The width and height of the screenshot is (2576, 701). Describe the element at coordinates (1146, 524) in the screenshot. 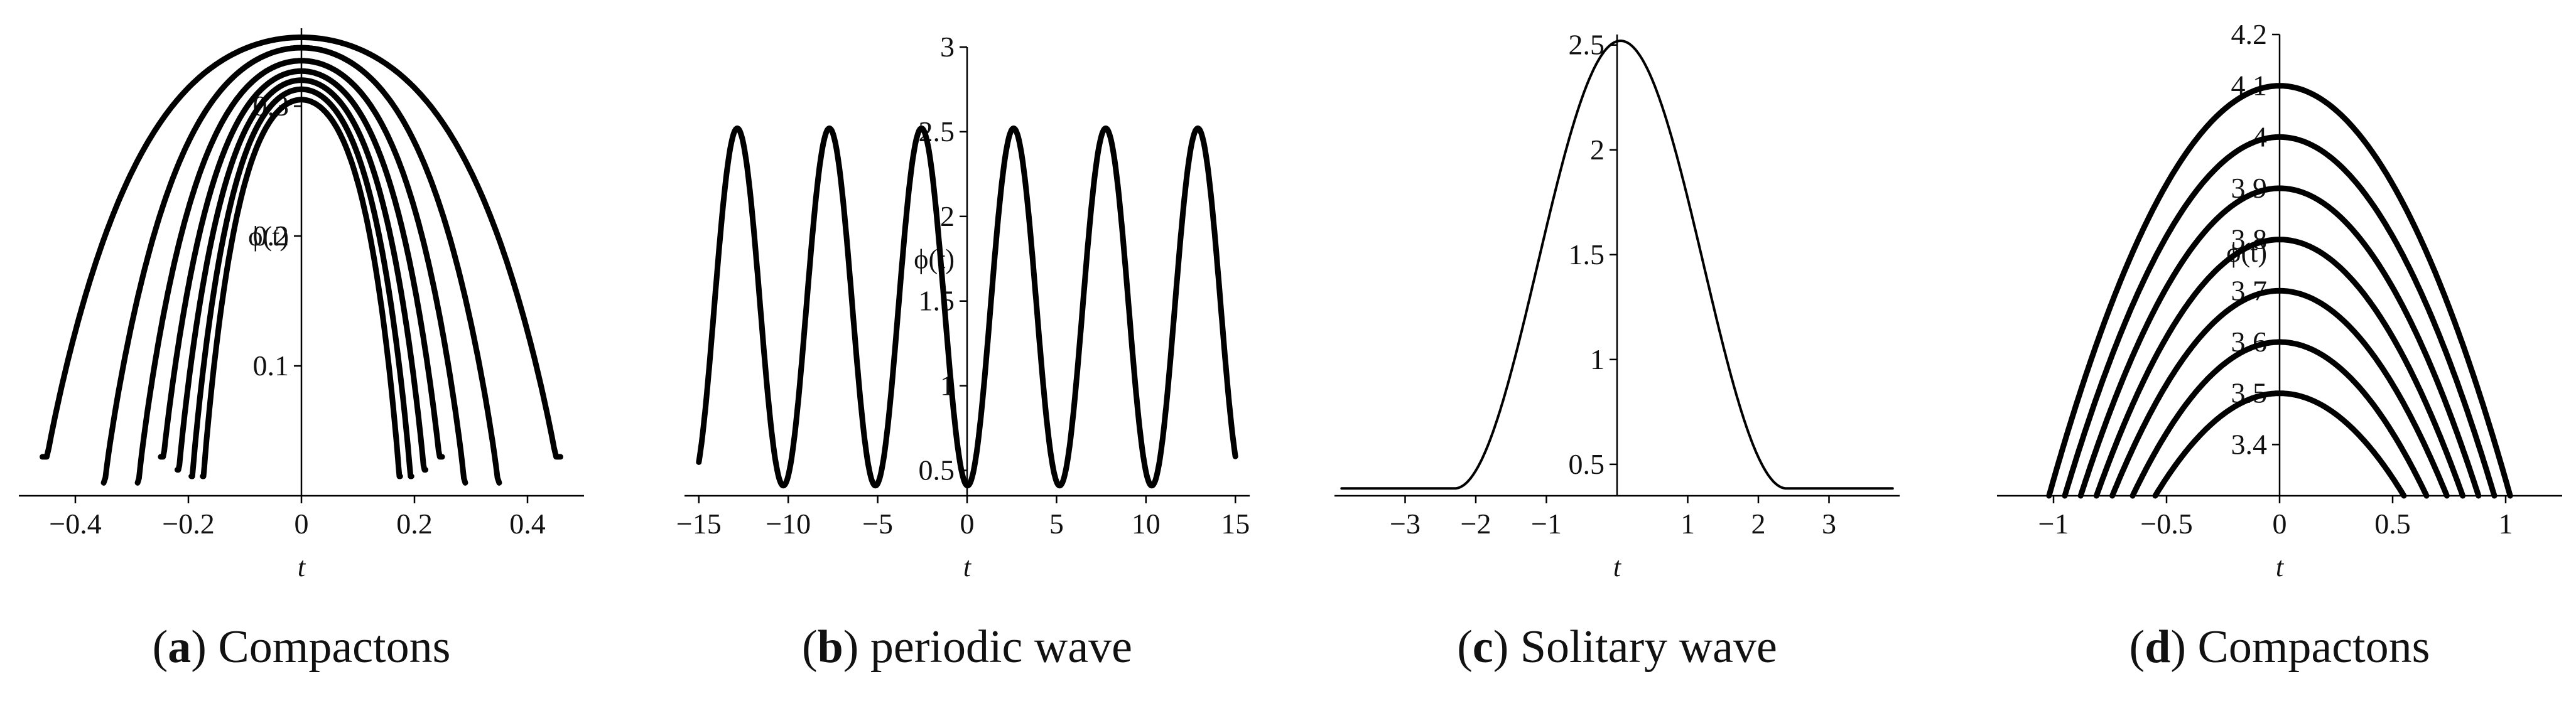

I see `x-tick-label: 10` at that location.